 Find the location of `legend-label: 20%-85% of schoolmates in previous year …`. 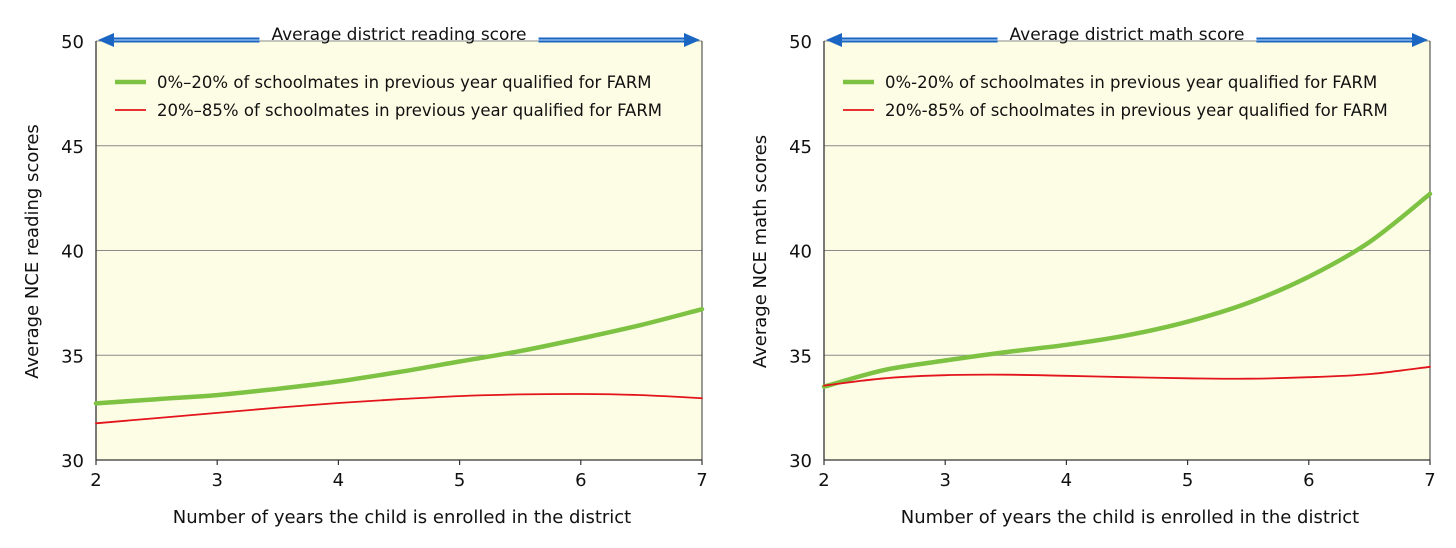

legend-label: 20%-85% of schoolmates in previous year … is located at coordinates (1136, 110).